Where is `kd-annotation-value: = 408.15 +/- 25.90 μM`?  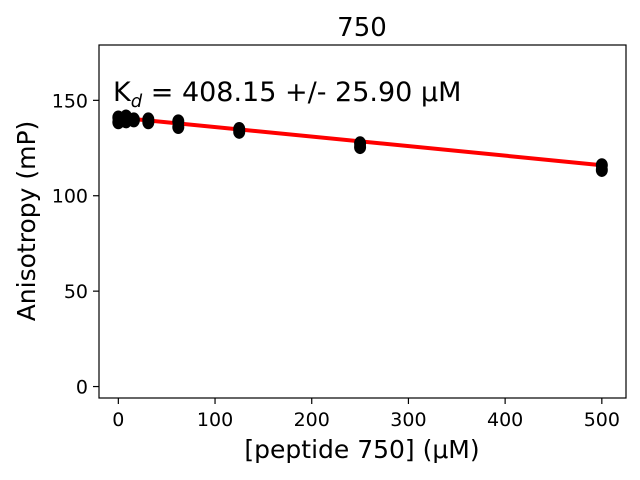
kd-annotation-value: = 408.15 +/- 25.90 μM is located at coordinates (301, 92).